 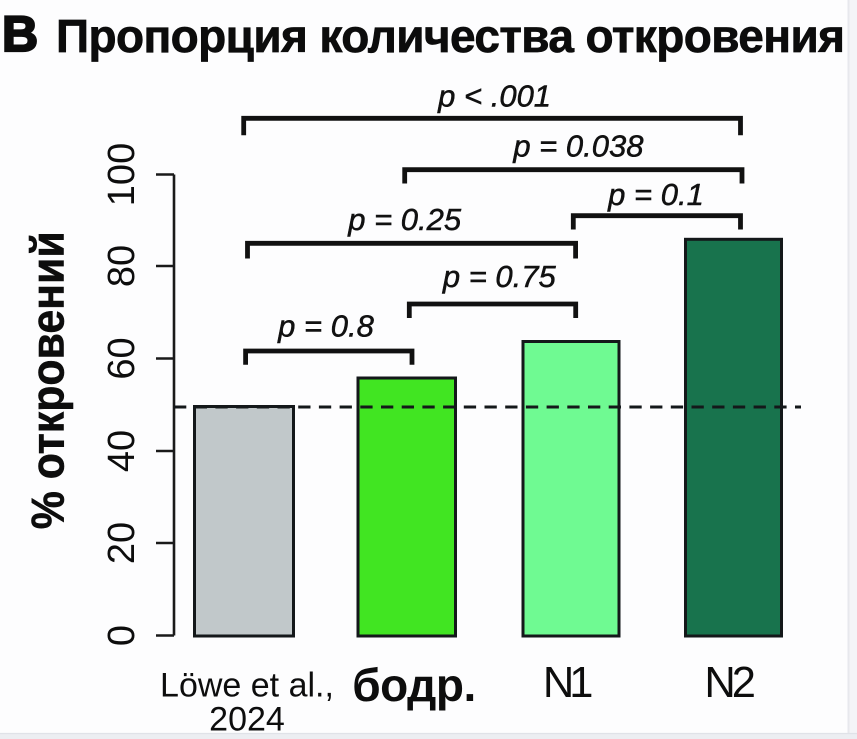 I want to click on svg-text: 80, so click(x=122, y=266).